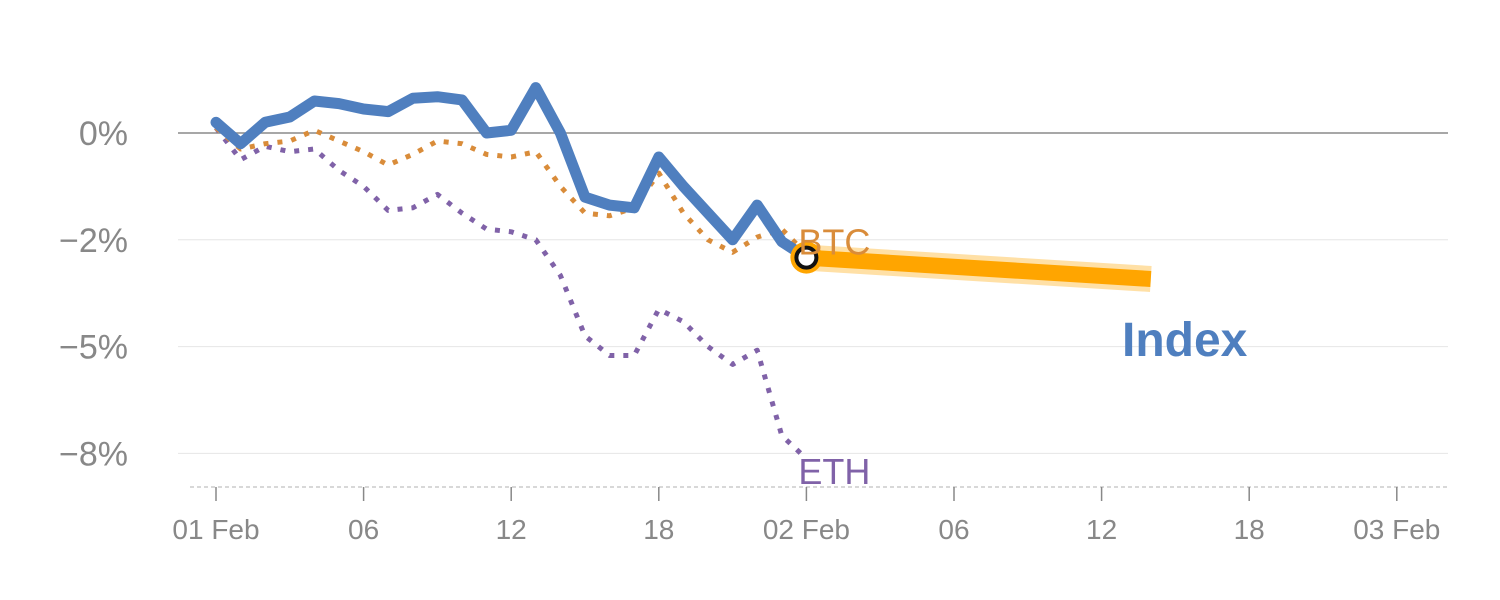 This screenshot has height=600, width=1500. Describe the element at coordinates (1022, 356) in the screenshot. I see `label-layer: BTC ETH Index` at that location.